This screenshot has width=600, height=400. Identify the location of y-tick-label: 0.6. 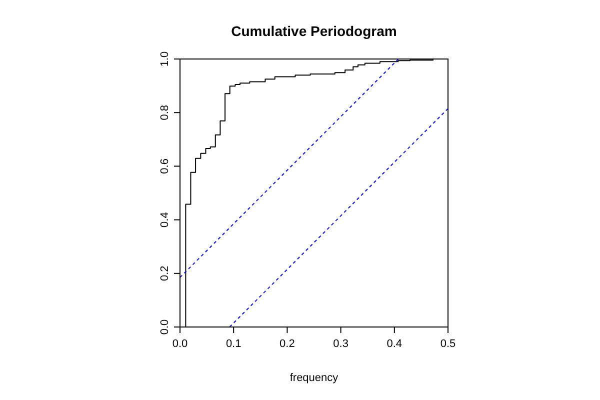
(165, 166).